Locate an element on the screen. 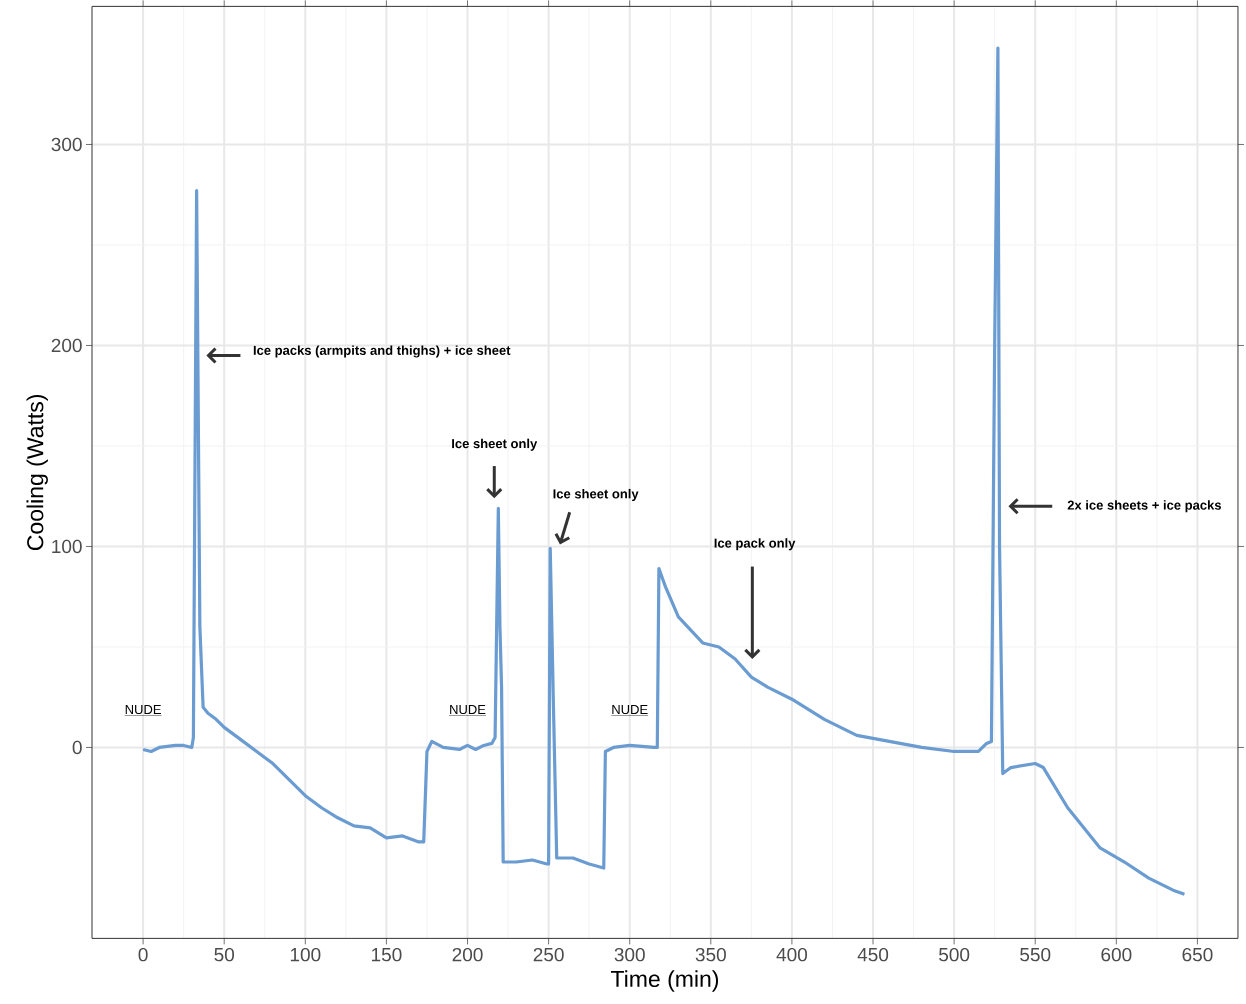 Image resolution: width=1246 pixels, height=1004 pixels. x-tick-label: 550 is located at coordinates (1035, 954).